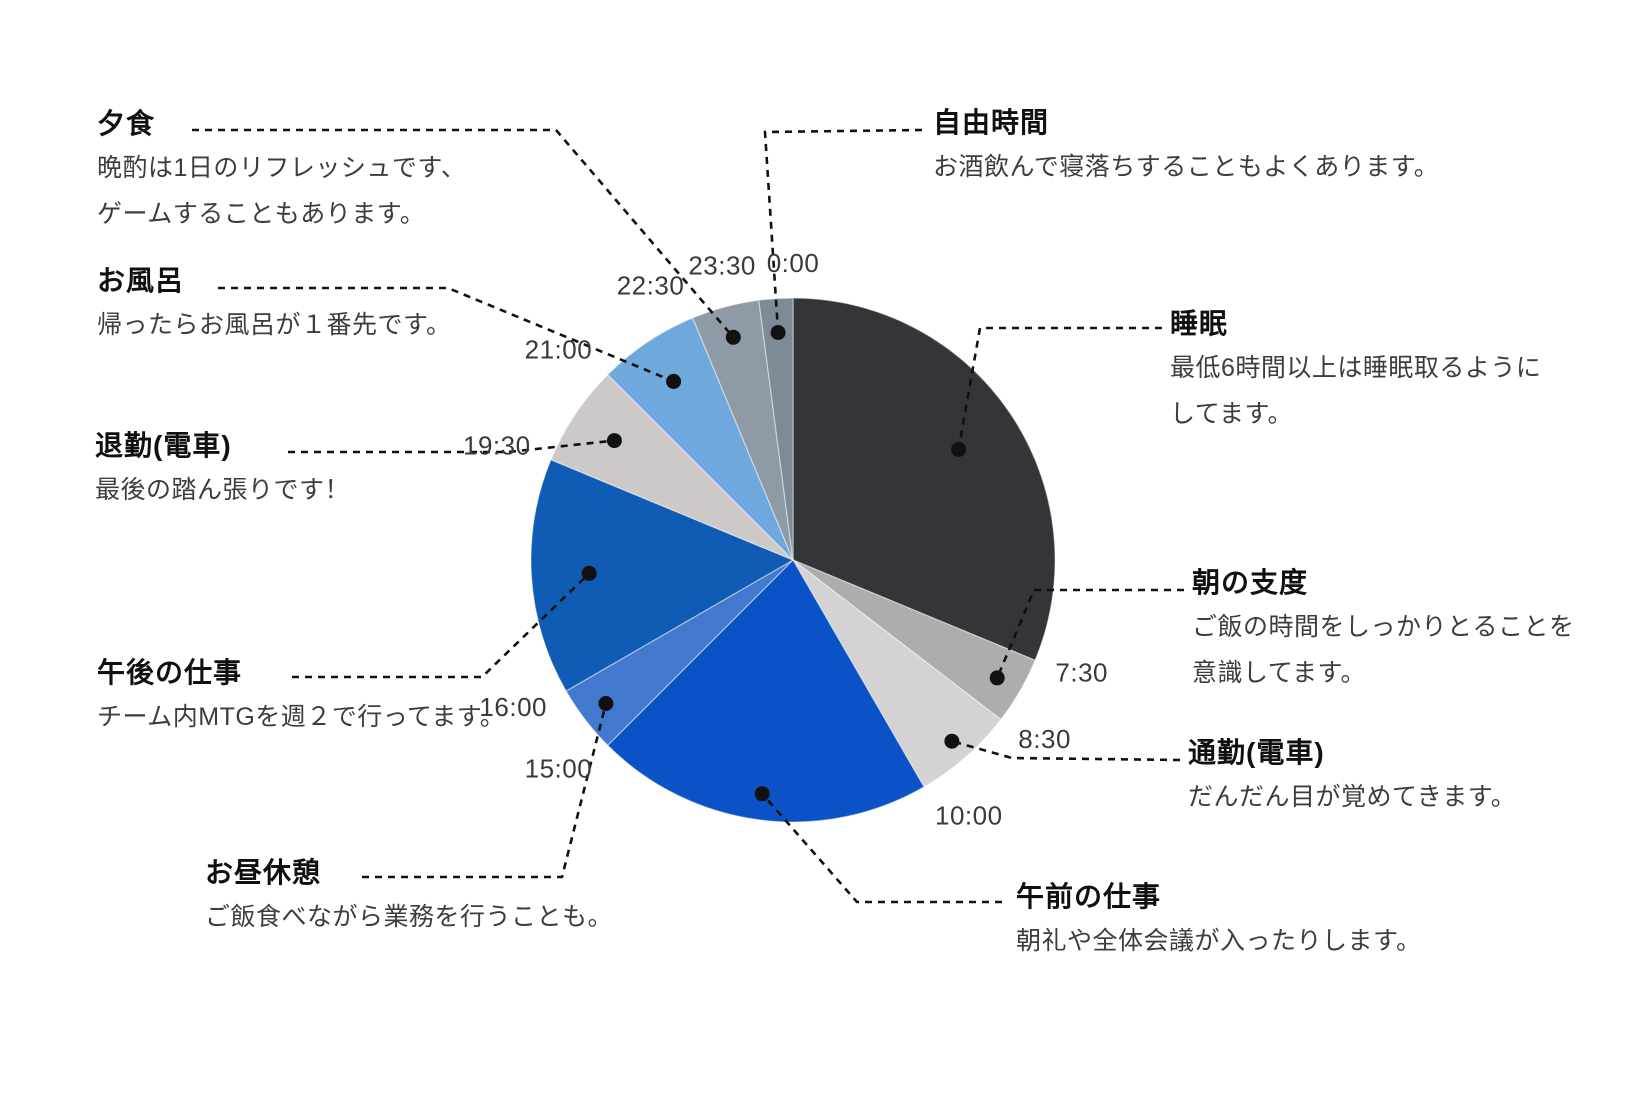  I want to click on leader-line-commute-home, so click(451, 446).